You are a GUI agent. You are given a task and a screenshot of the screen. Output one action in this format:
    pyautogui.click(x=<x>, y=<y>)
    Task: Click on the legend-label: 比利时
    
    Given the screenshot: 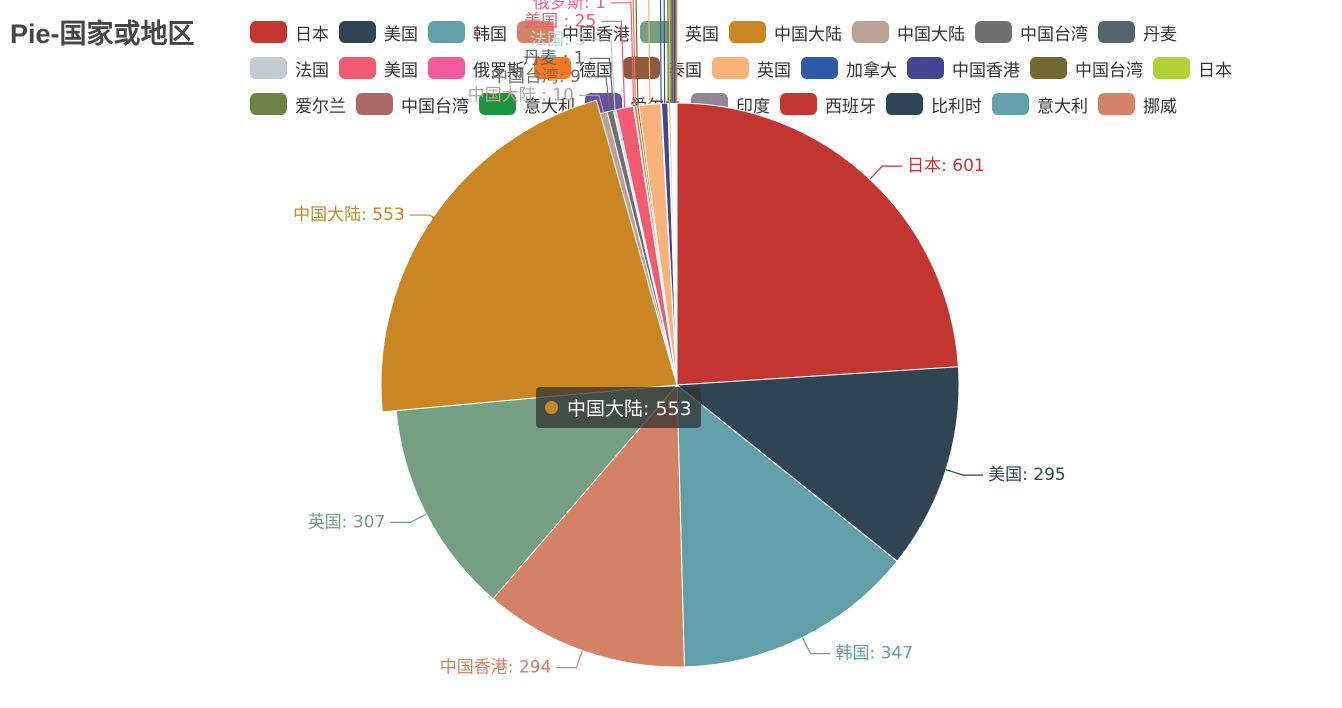 What is the action you would take?
    pyautogui.click(x=956, y=106)
    